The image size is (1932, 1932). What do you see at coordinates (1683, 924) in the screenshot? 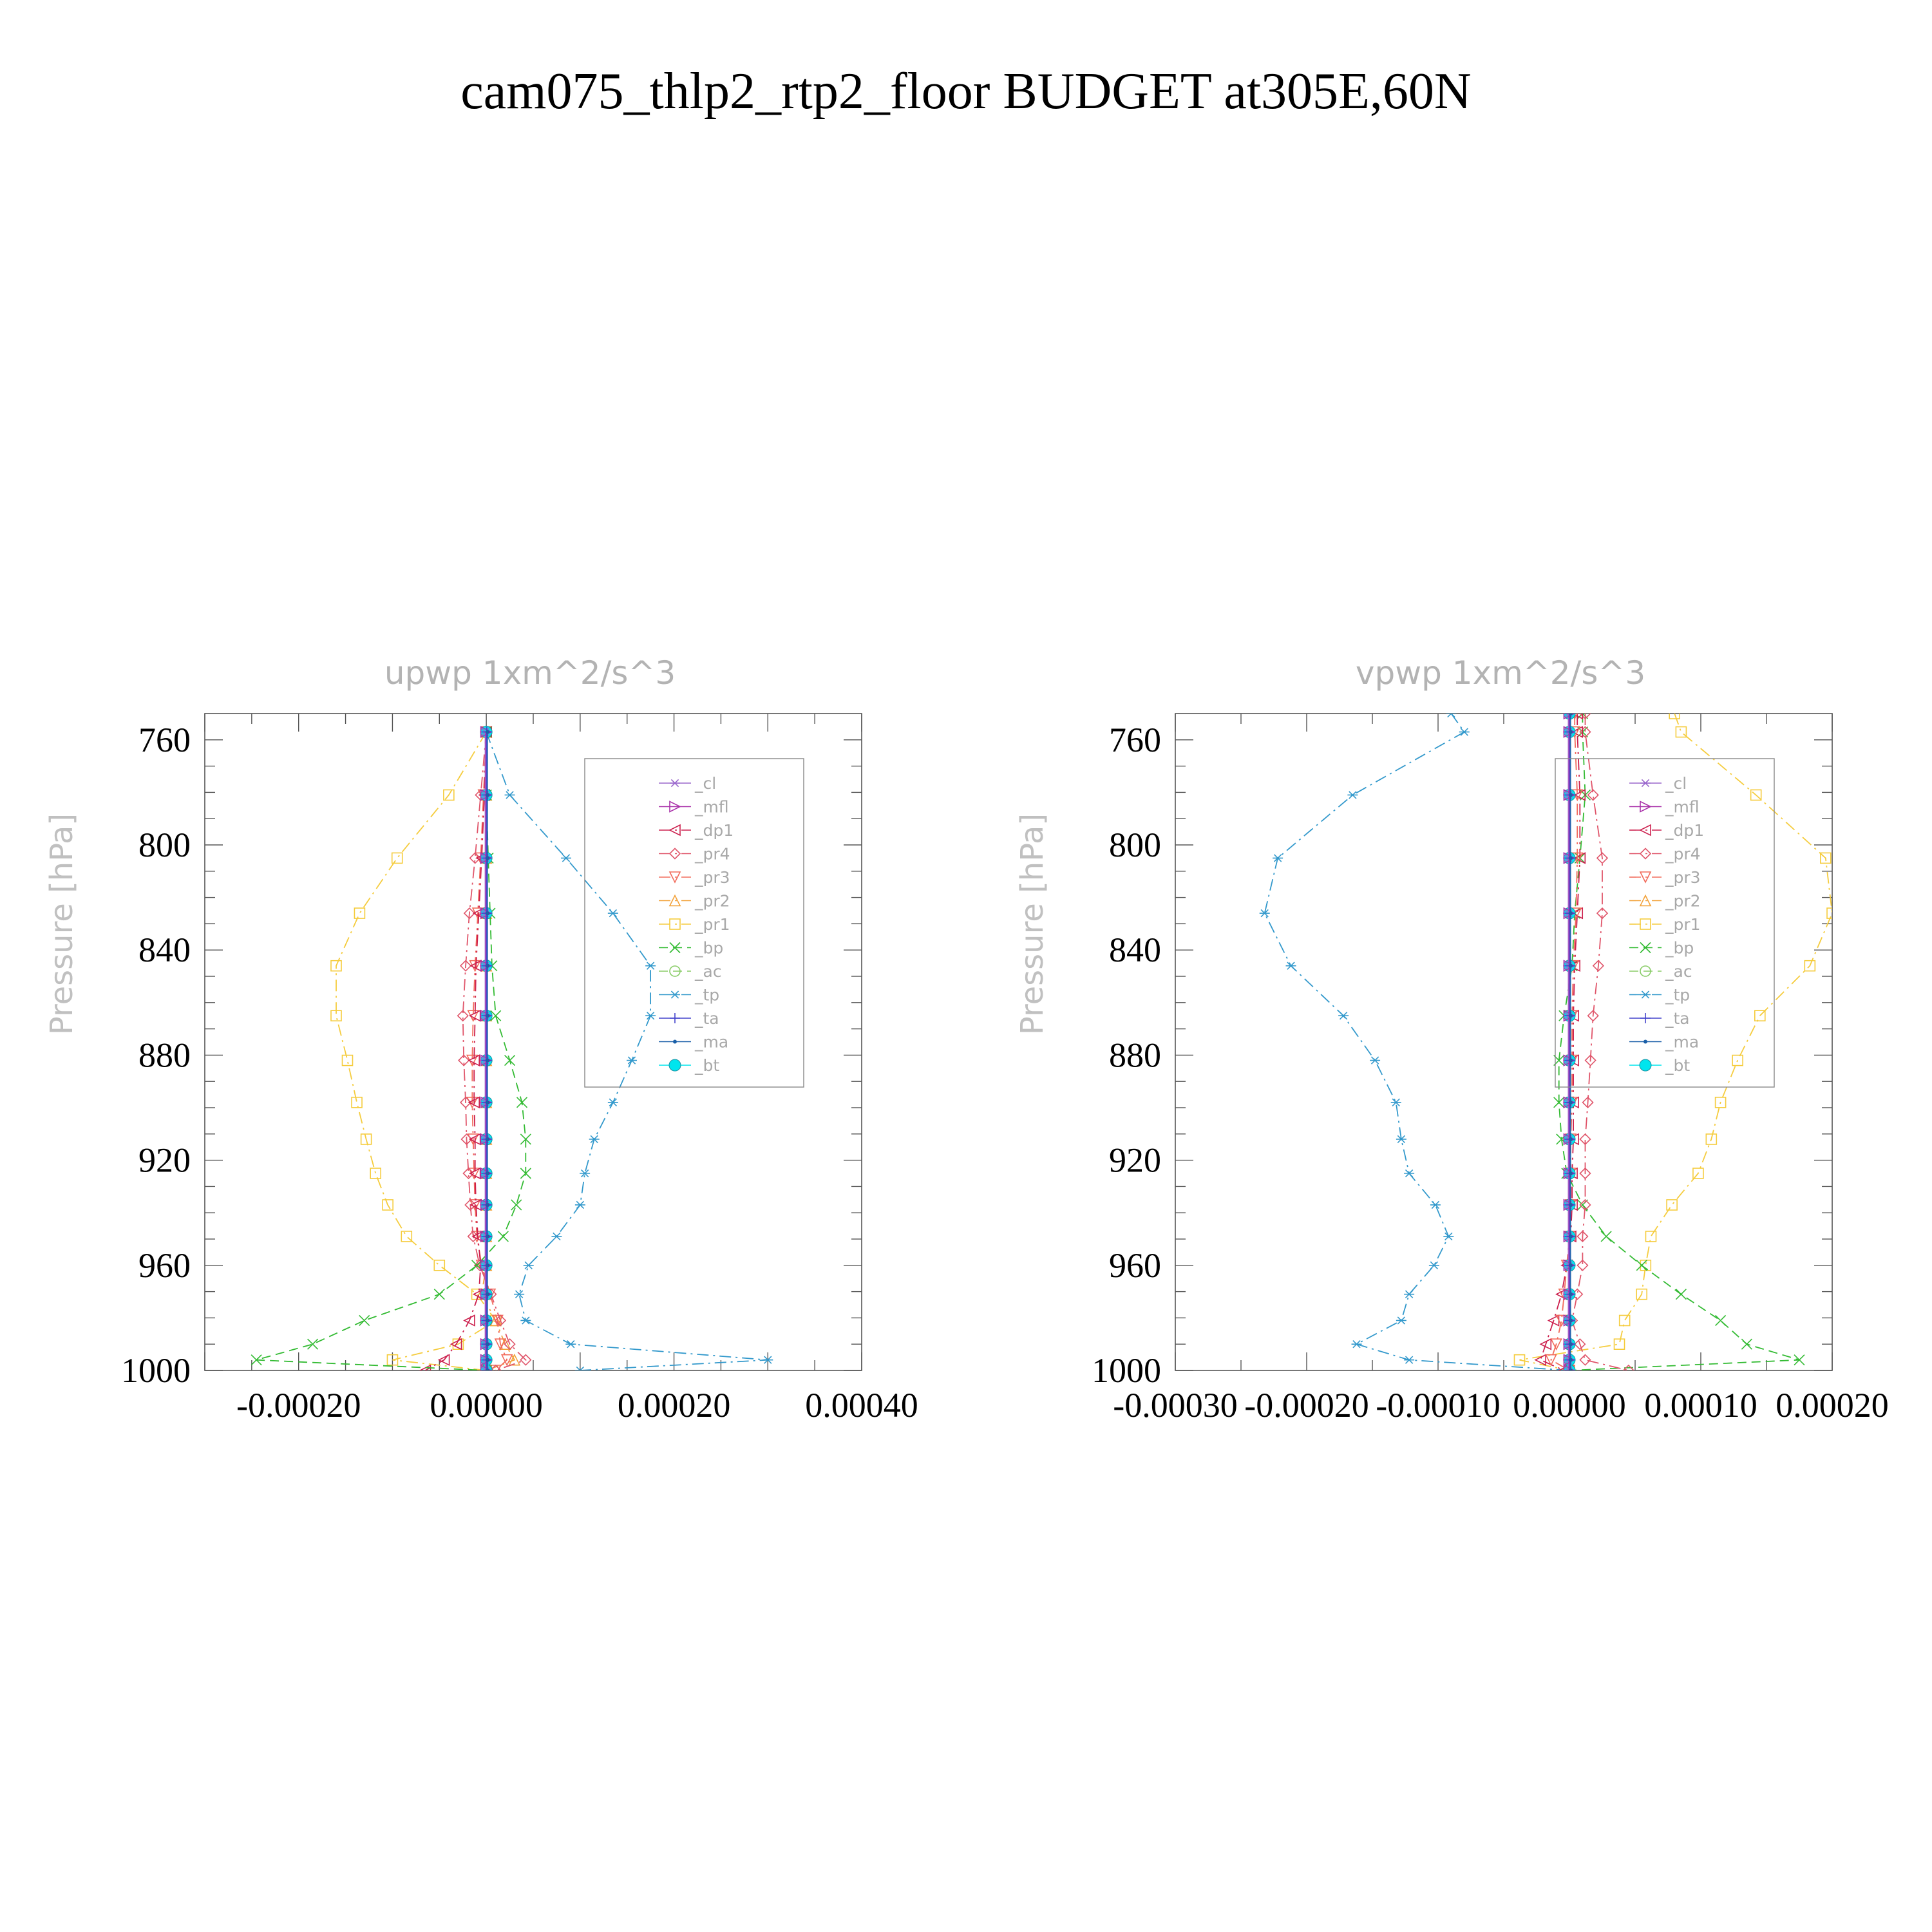
I see `legend-label: _pr1` at bounding box center [1683, 924].